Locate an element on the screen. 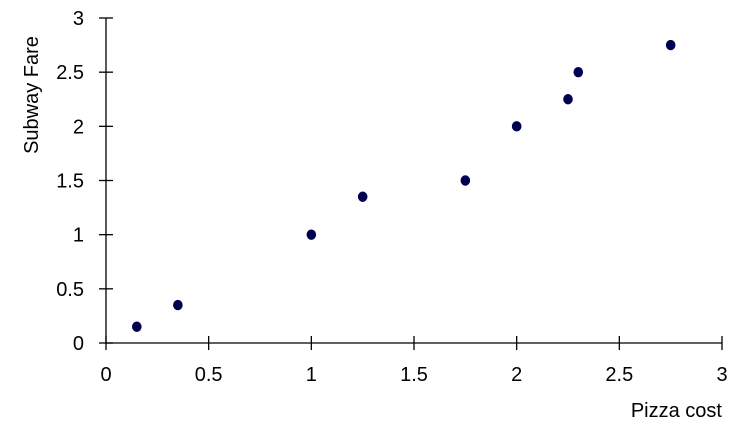 This screenshot has height=435, width=737. x-tick-label: 3 is located at coordinates (721, 375).